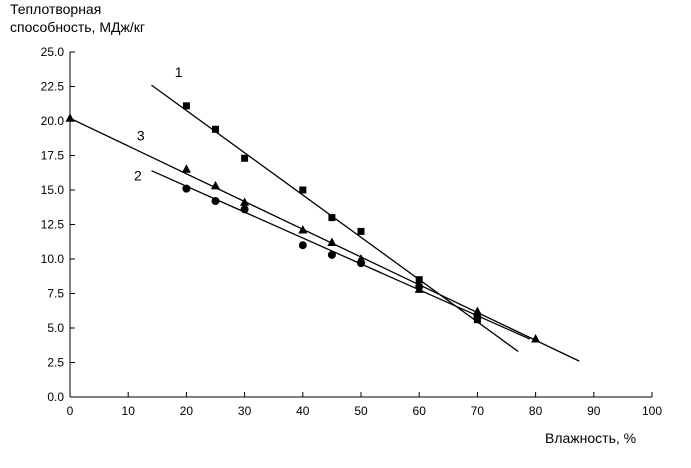  Describe the element at coordinates (420, 411) in the screenshot. I see `x-tick-label: 60` at that location.